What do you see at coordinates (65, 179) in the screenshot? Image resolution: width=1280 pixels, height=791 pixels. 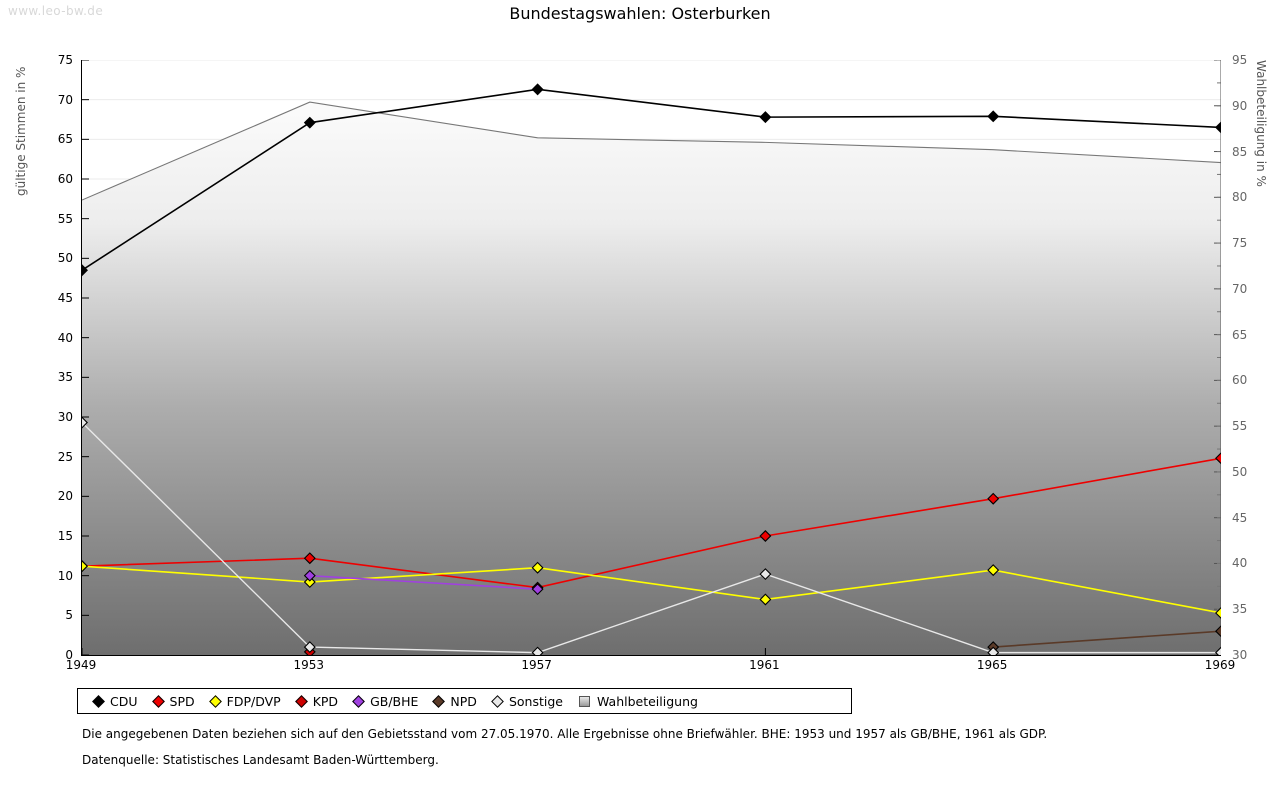 I see `left-tick-label: 60` at bounding box center [65, 179].